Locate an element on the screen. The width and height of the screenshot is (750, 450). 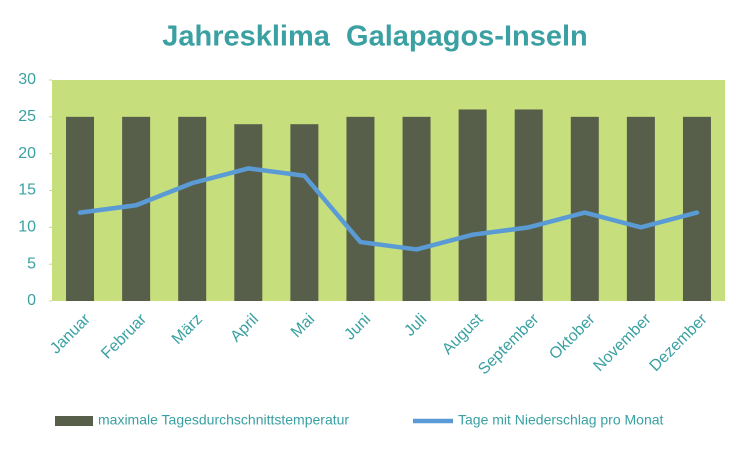
legend-label: maximale Tagesdurchschnittstemperatur is located at coordinates (223, 420).